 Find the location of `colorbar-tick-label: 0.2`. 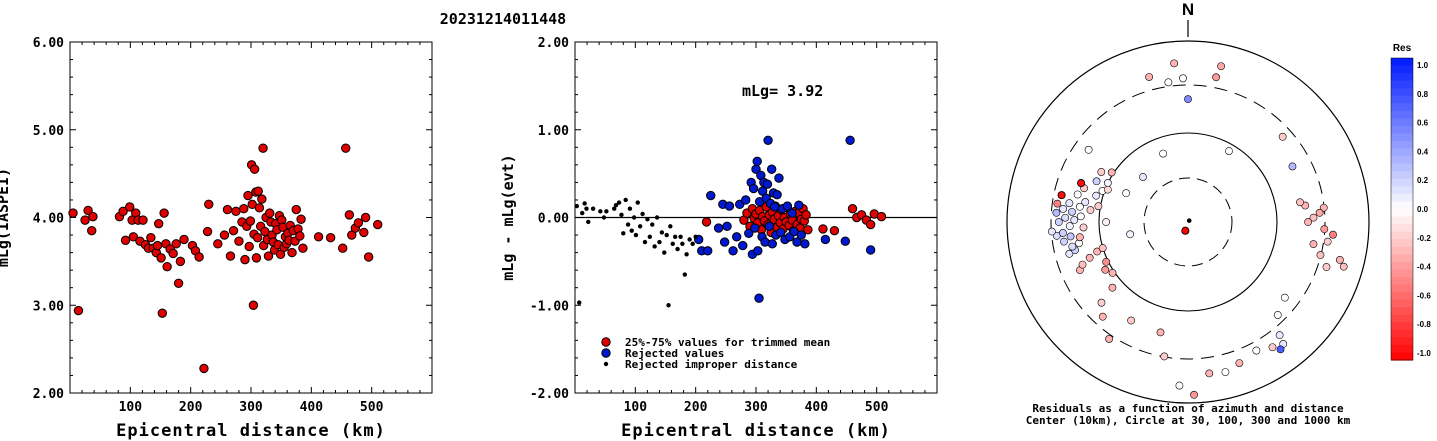

colorbar-tick-label: 0.2 is located at coordinates (1423, 180).